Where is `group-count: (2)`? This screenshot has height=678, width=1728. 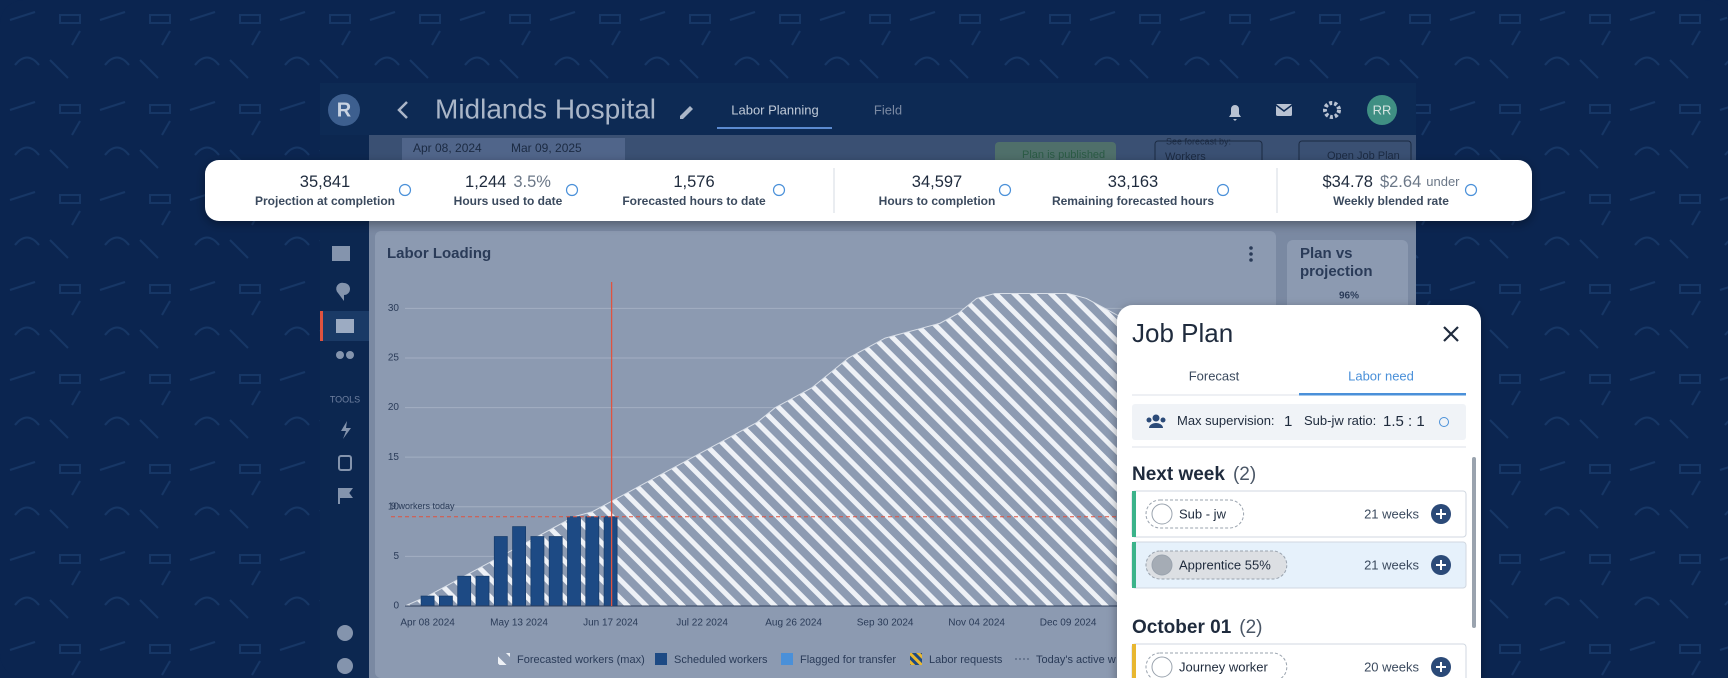
group-count: (2) is located at coordinates (1250, 627).